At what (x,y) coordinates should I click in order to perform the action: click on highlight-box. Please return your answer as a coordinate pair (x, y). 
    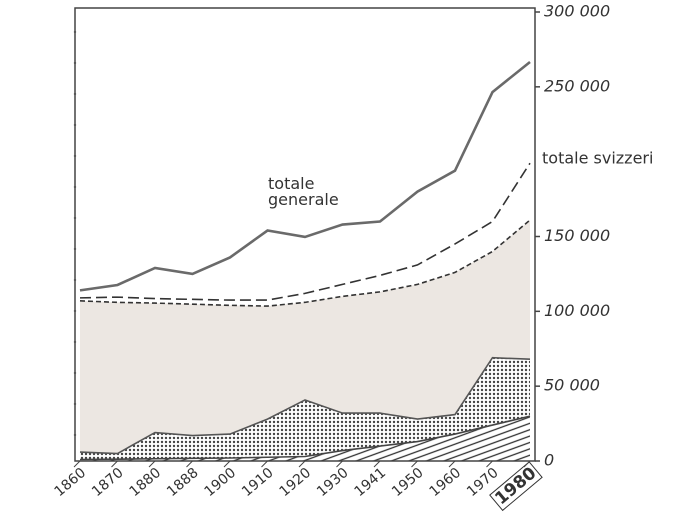
    Looking at the image, I should click on (516, 486).